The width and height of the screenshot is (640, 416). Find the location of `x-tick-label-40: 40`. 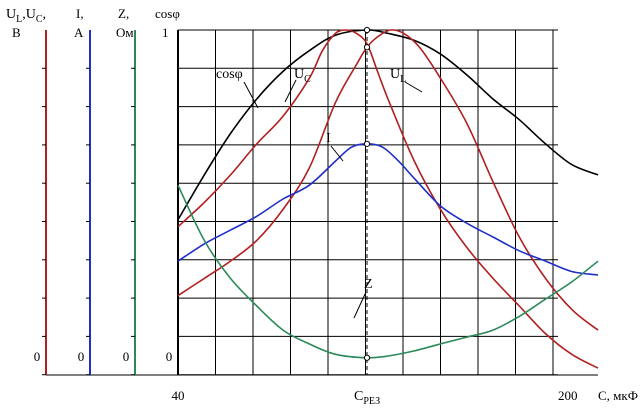

x-tick-label-40: 40 is located at coordinates (178, 395).